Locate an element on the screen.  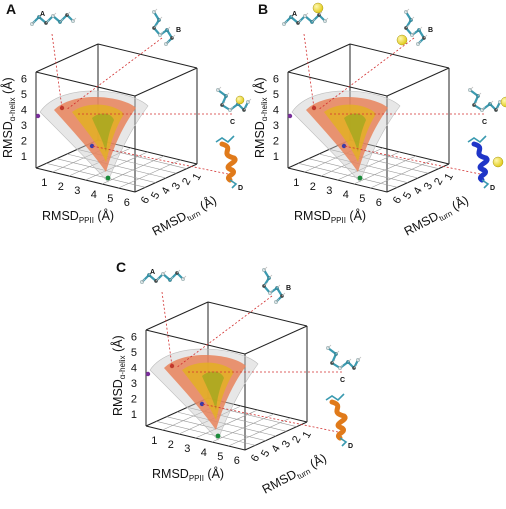
panel-letter: C is located at coordinates (121, 267).